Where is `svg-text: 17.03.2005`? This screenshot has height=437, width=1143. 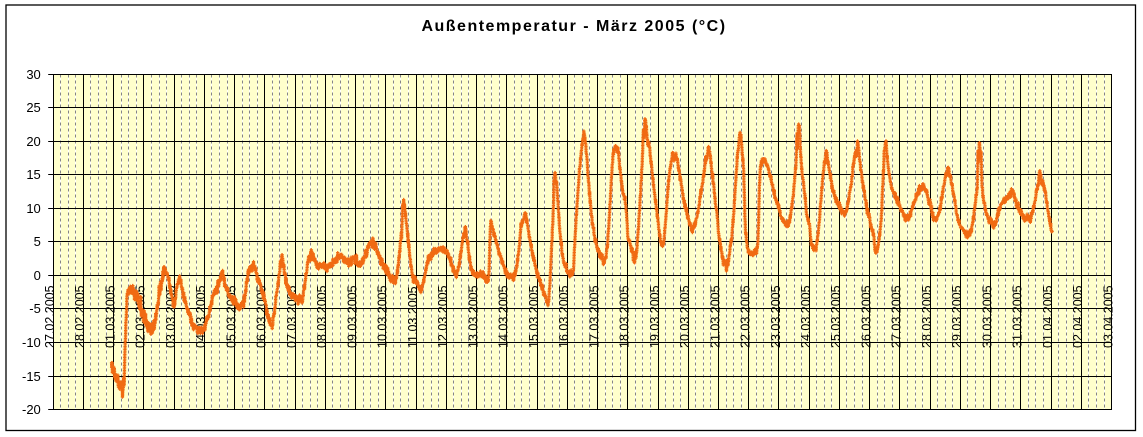 svg-text: 17.03.2005 is located at coordinates (594, 316).